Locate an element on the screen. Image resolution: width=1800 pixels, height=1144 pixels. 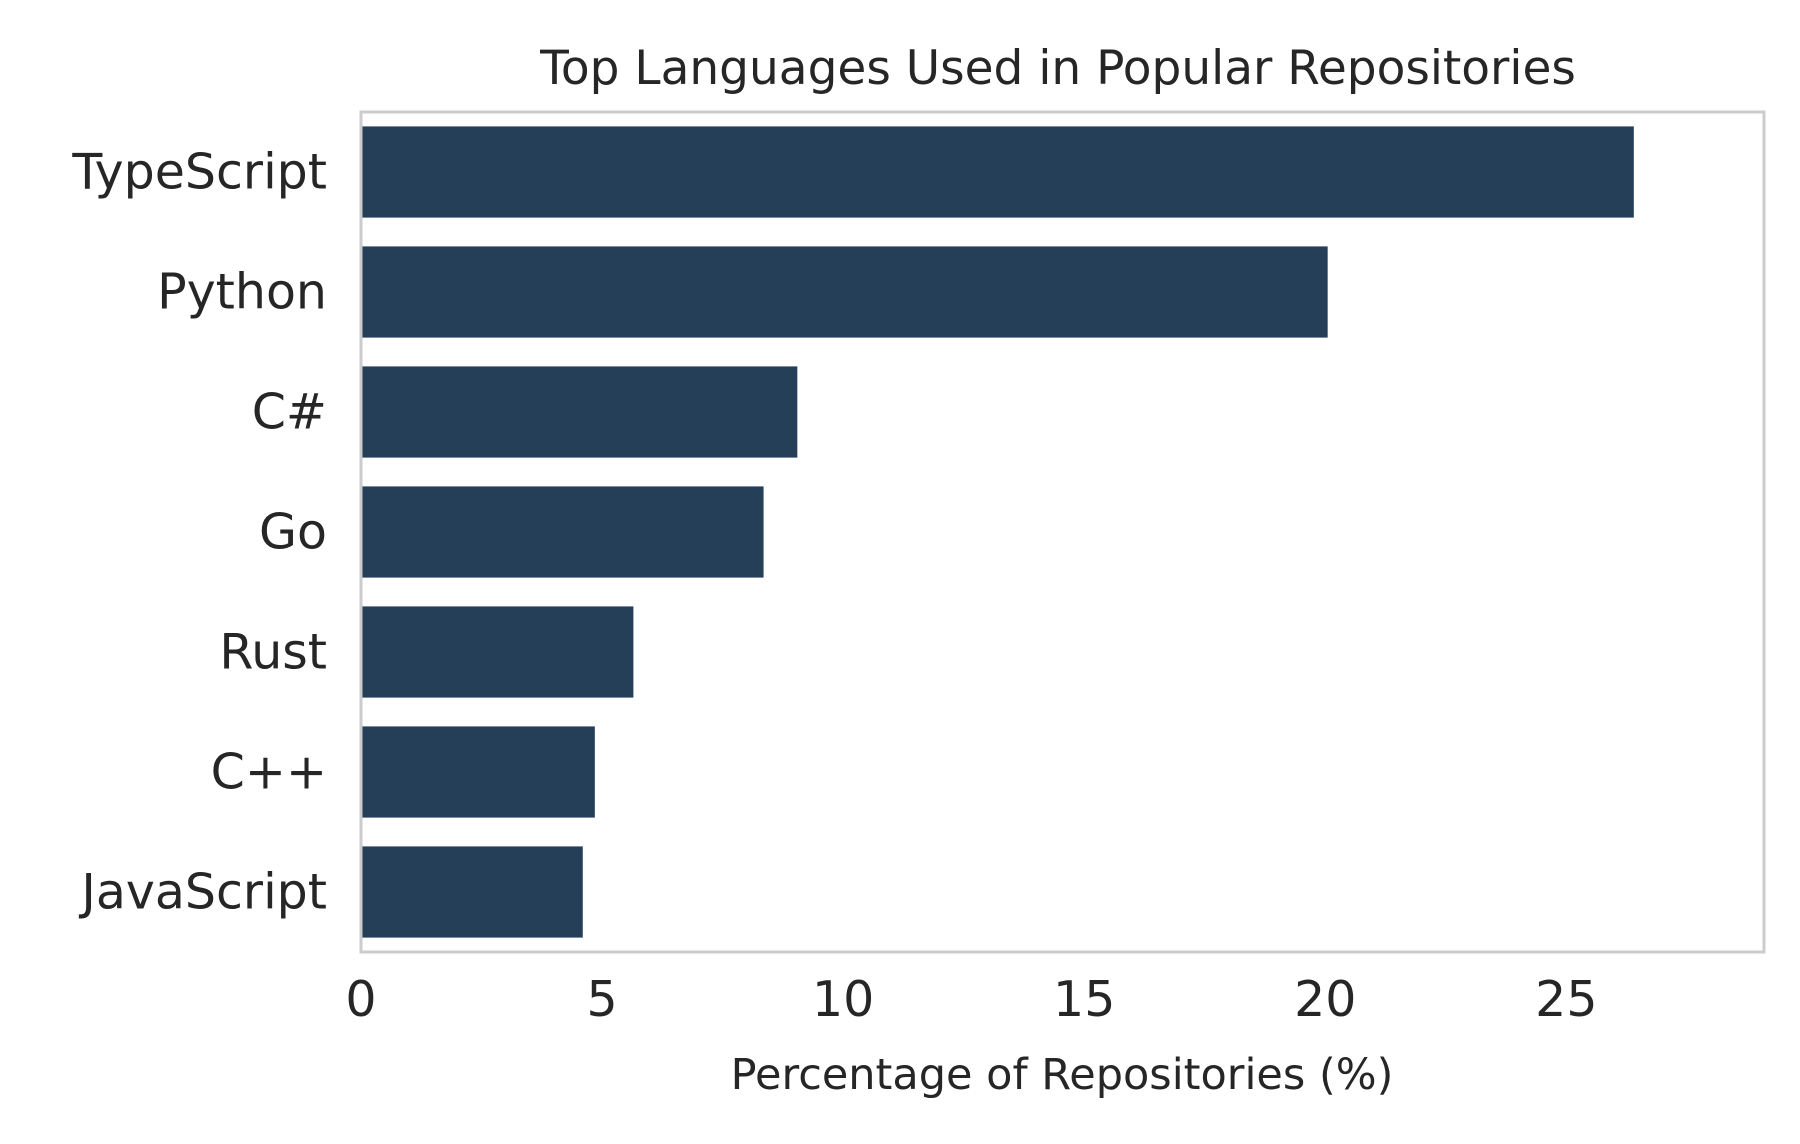
category-labels: TypeScript Python C# Go Rust C++ JavaScript is located at coordinates (199, 532).